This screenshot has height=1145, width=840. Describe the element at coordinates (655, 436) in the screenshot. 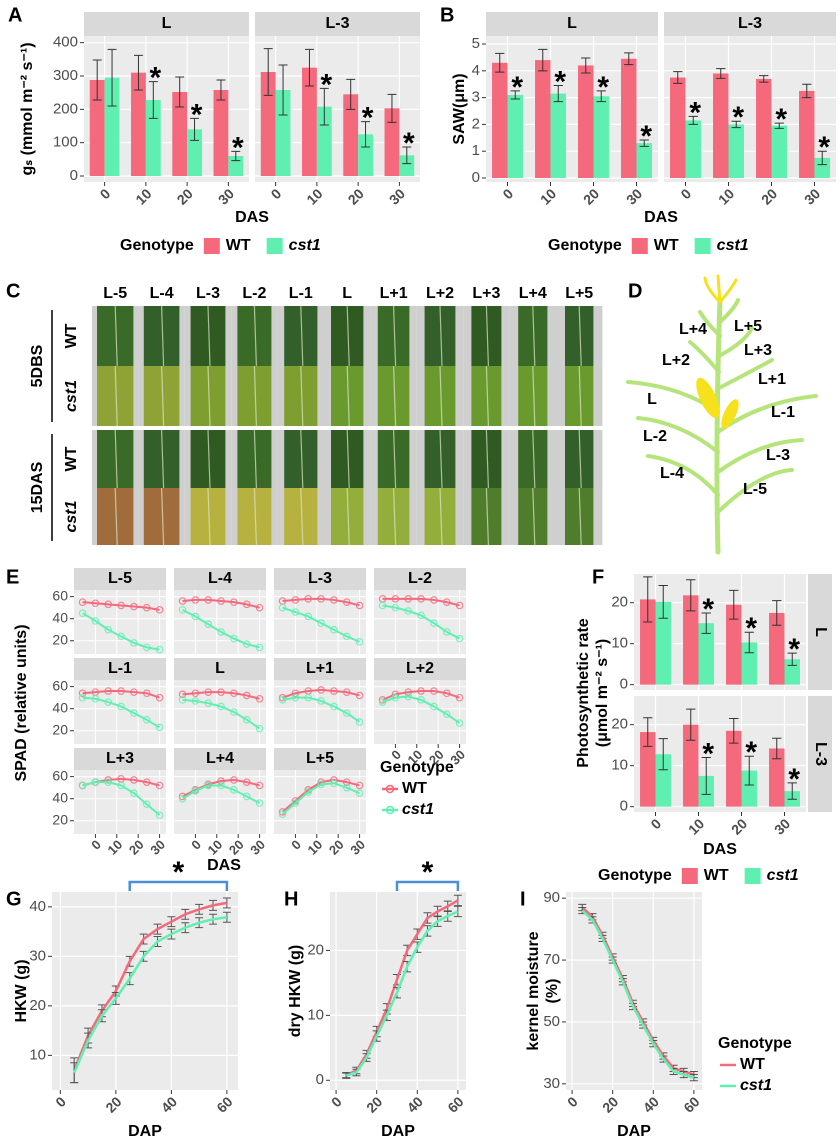

I see `leaf-label: L-2` at that location.